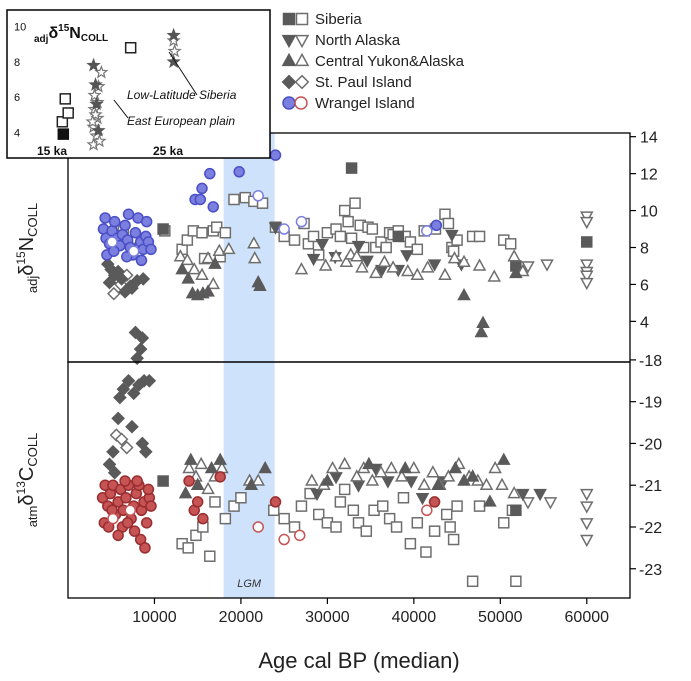 This screenshot has width=691, height=681. I want to click on lgm-label: LGM, so click(249, 584).